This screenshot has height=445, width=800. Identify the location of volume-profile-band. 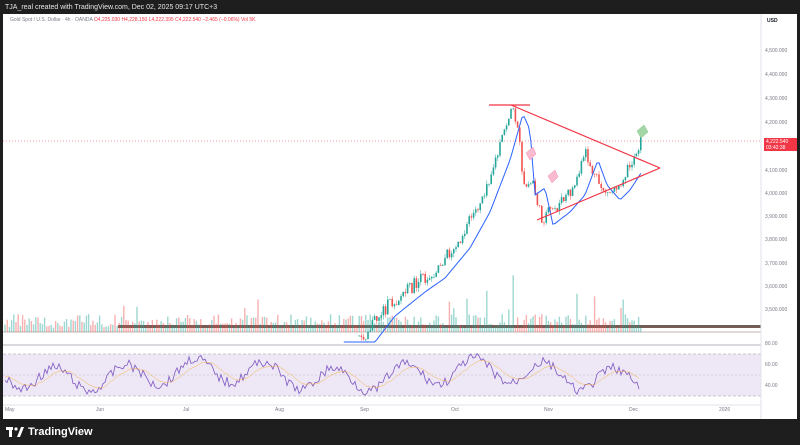
(439, 326).